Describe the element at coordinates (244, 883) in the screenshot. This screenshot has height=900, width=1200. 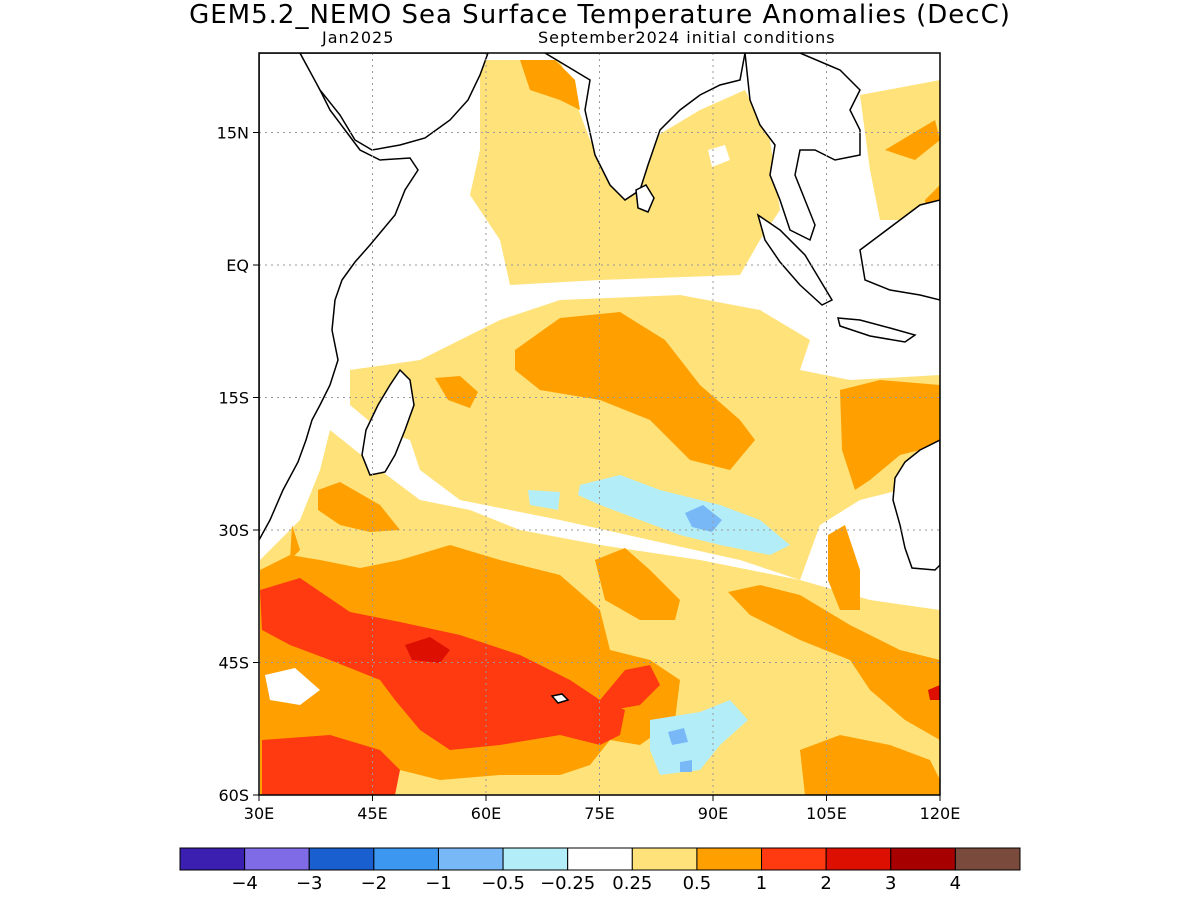
I see `colorbar-label: −4` at that location.